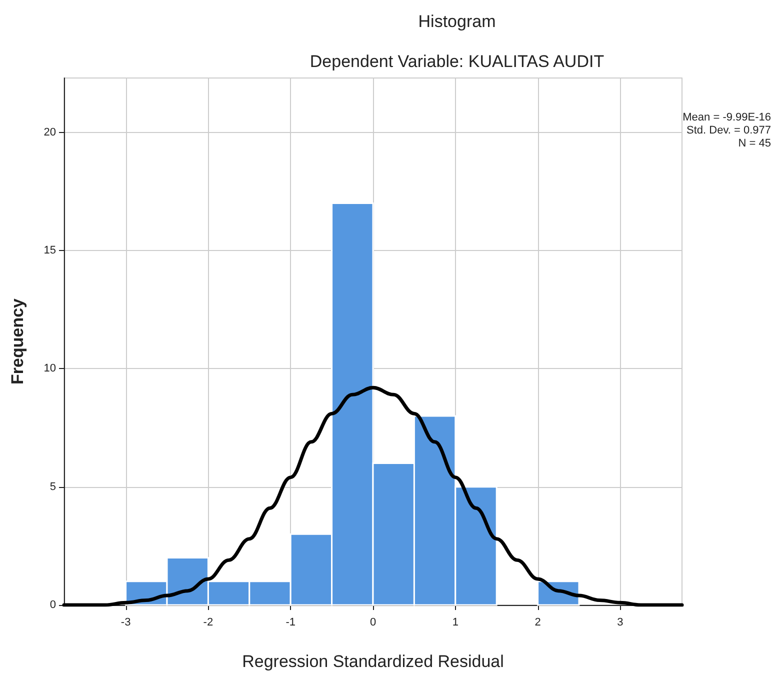  Describe the element at coordinates (291, 622) in the screenshot. I see `x-tick-label: -1` at that location.